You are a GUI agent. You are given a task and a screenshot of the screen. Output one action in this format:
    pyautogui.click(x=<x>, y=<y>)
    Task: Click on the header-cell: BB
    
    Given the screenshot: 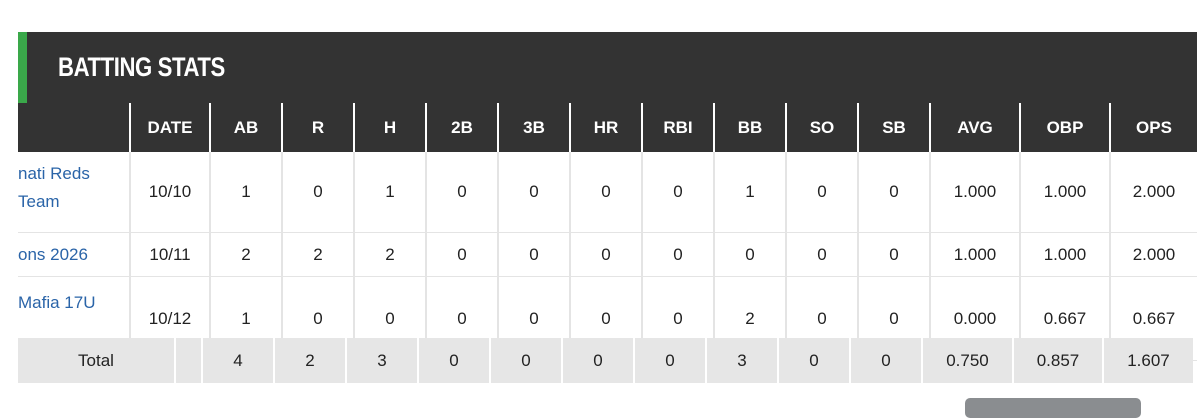 What is the action you would take?
    pyautogui.click(x=749, y=127)
    